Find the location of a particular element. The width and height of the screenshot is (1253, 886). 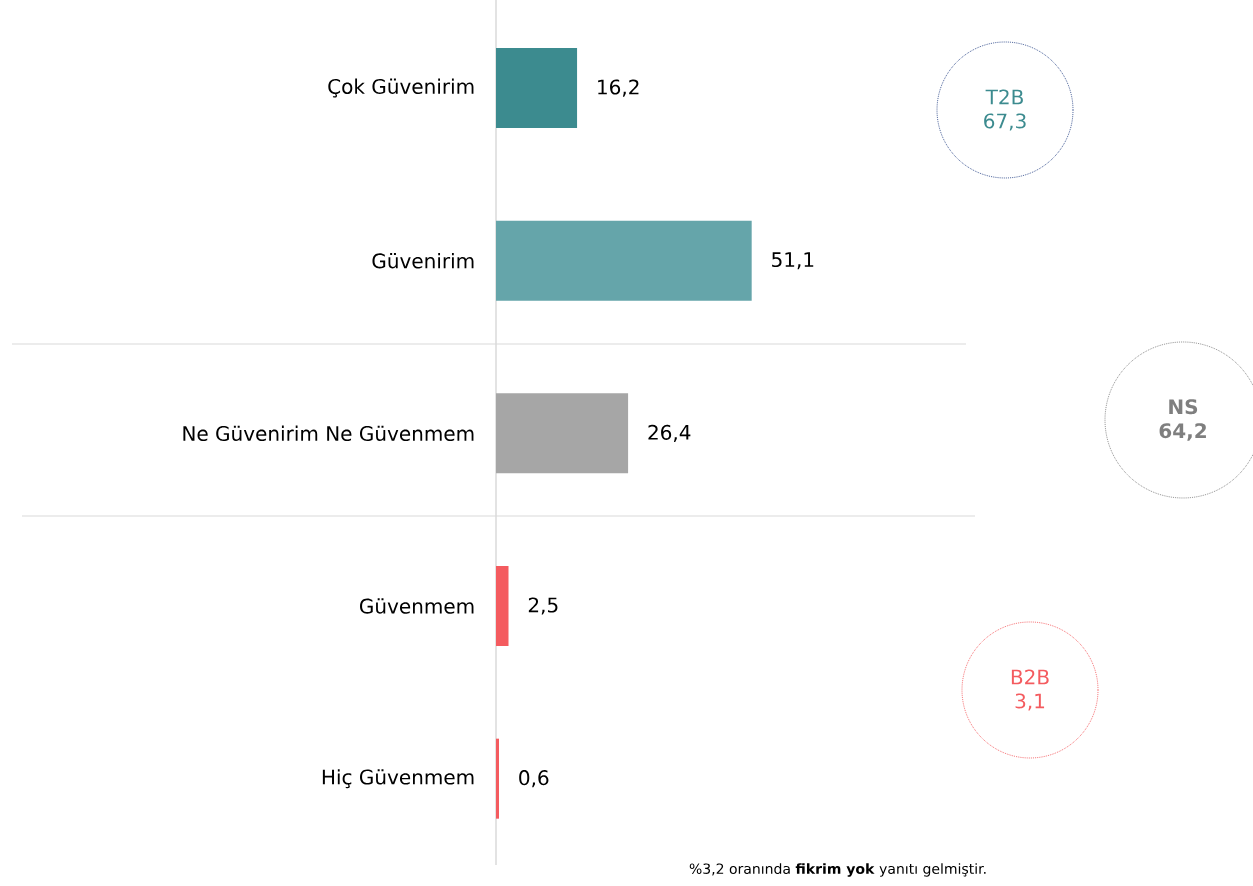

data-label: 0,6 is located at coordinates (534, 779).